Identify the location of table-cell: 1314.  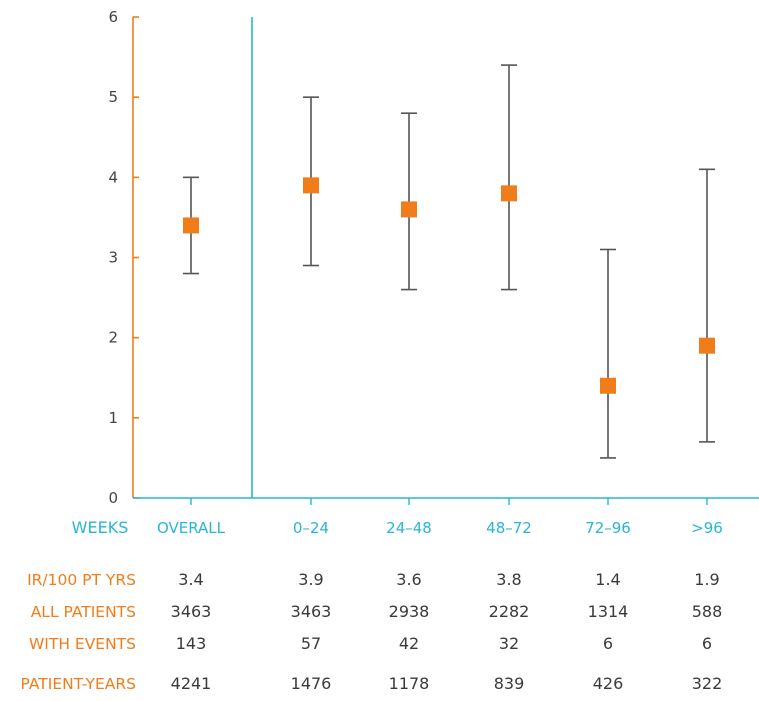
(608, 611).